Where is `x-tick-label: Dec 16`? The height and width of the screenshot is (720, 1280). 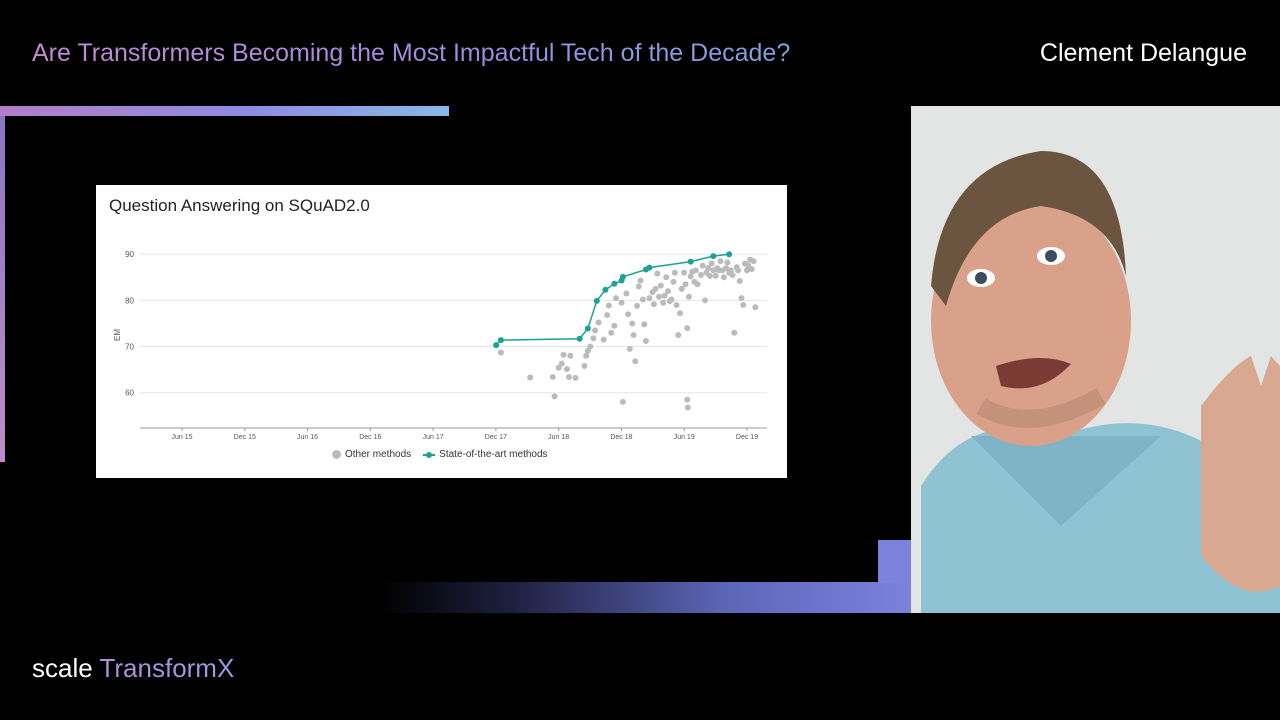 x-tick-label: Dec 16 is located at coordinates (370, 437).